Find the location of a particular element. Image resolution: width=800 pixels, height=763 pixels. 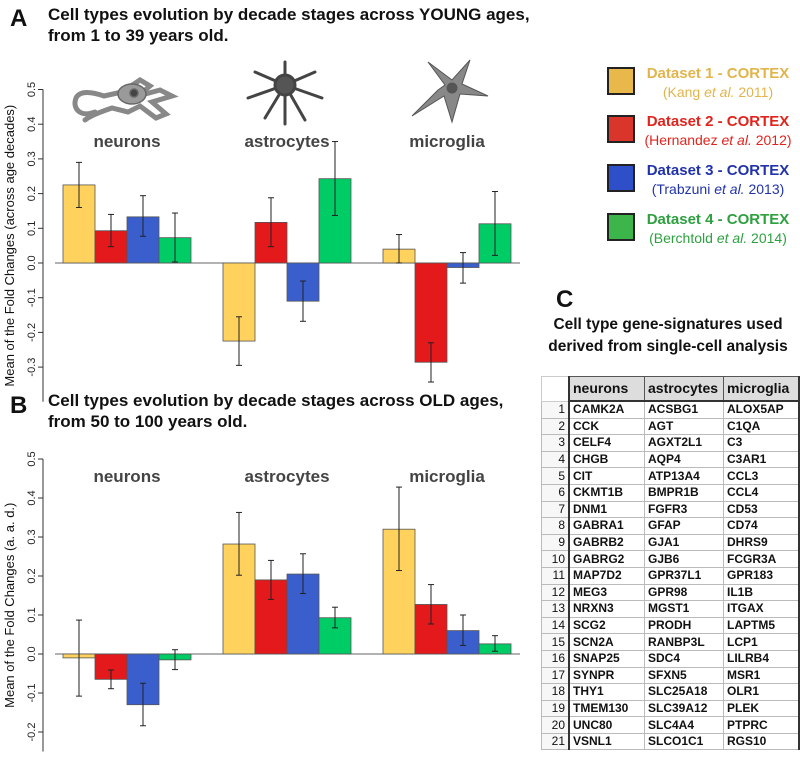

row-number: 14 is located at coordinates (555, 625).